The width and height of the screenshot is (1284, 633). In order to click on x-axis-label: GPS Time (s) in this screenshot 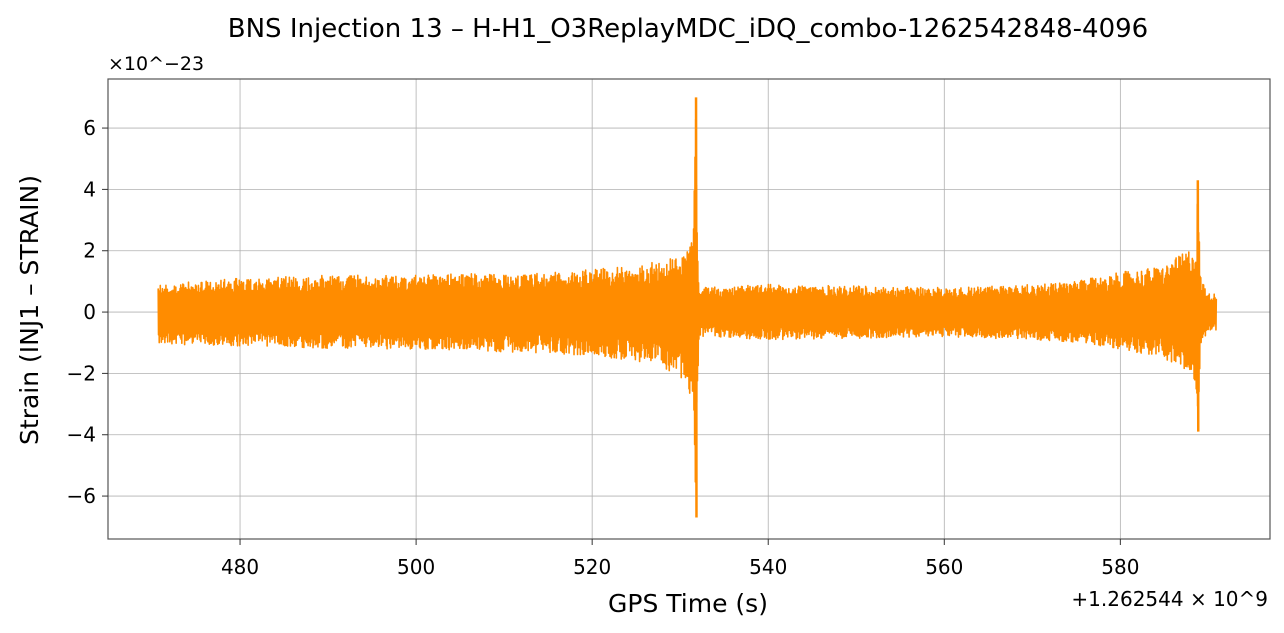, I will do `click(688, 603)`.